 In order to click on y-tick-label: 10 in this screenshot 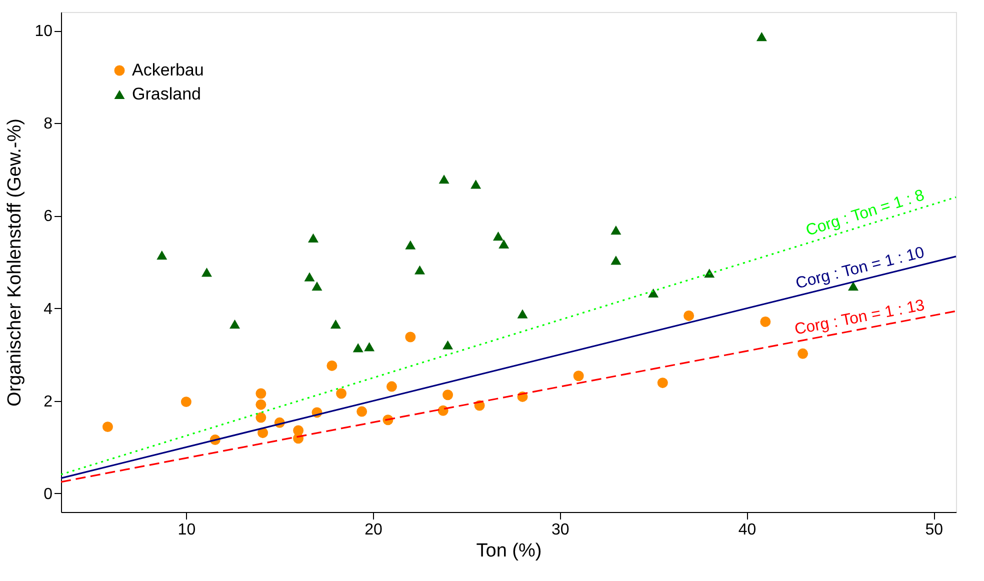, I will do `click(43, 31)`.